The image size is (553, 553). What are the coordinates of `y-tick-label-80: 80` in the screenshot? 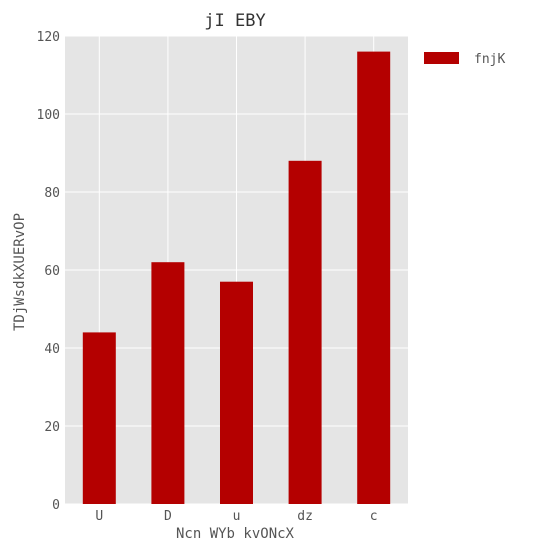 It's located at (52, 193).